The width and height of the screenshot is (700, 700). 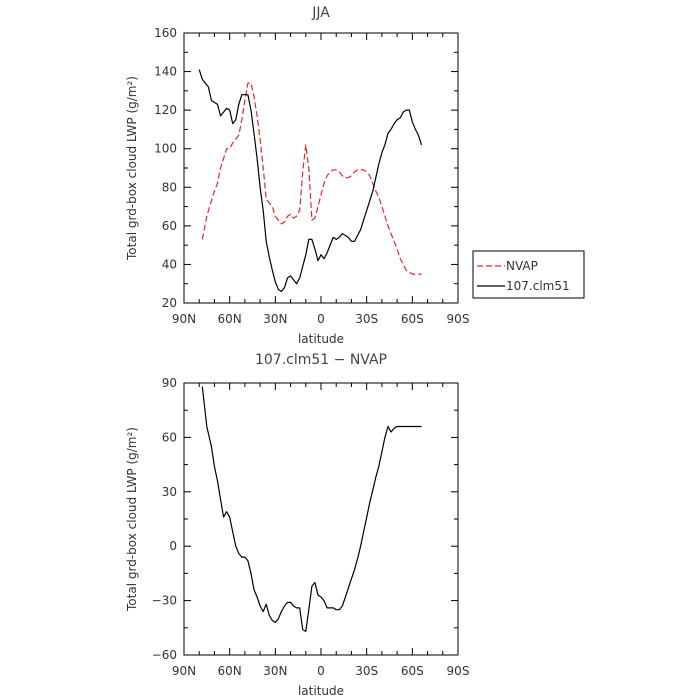 What do you see at coordinates (522, 266) in the screenshot?
I see `legend-label-nvap: NVAP` at bounding box center [522, 266].